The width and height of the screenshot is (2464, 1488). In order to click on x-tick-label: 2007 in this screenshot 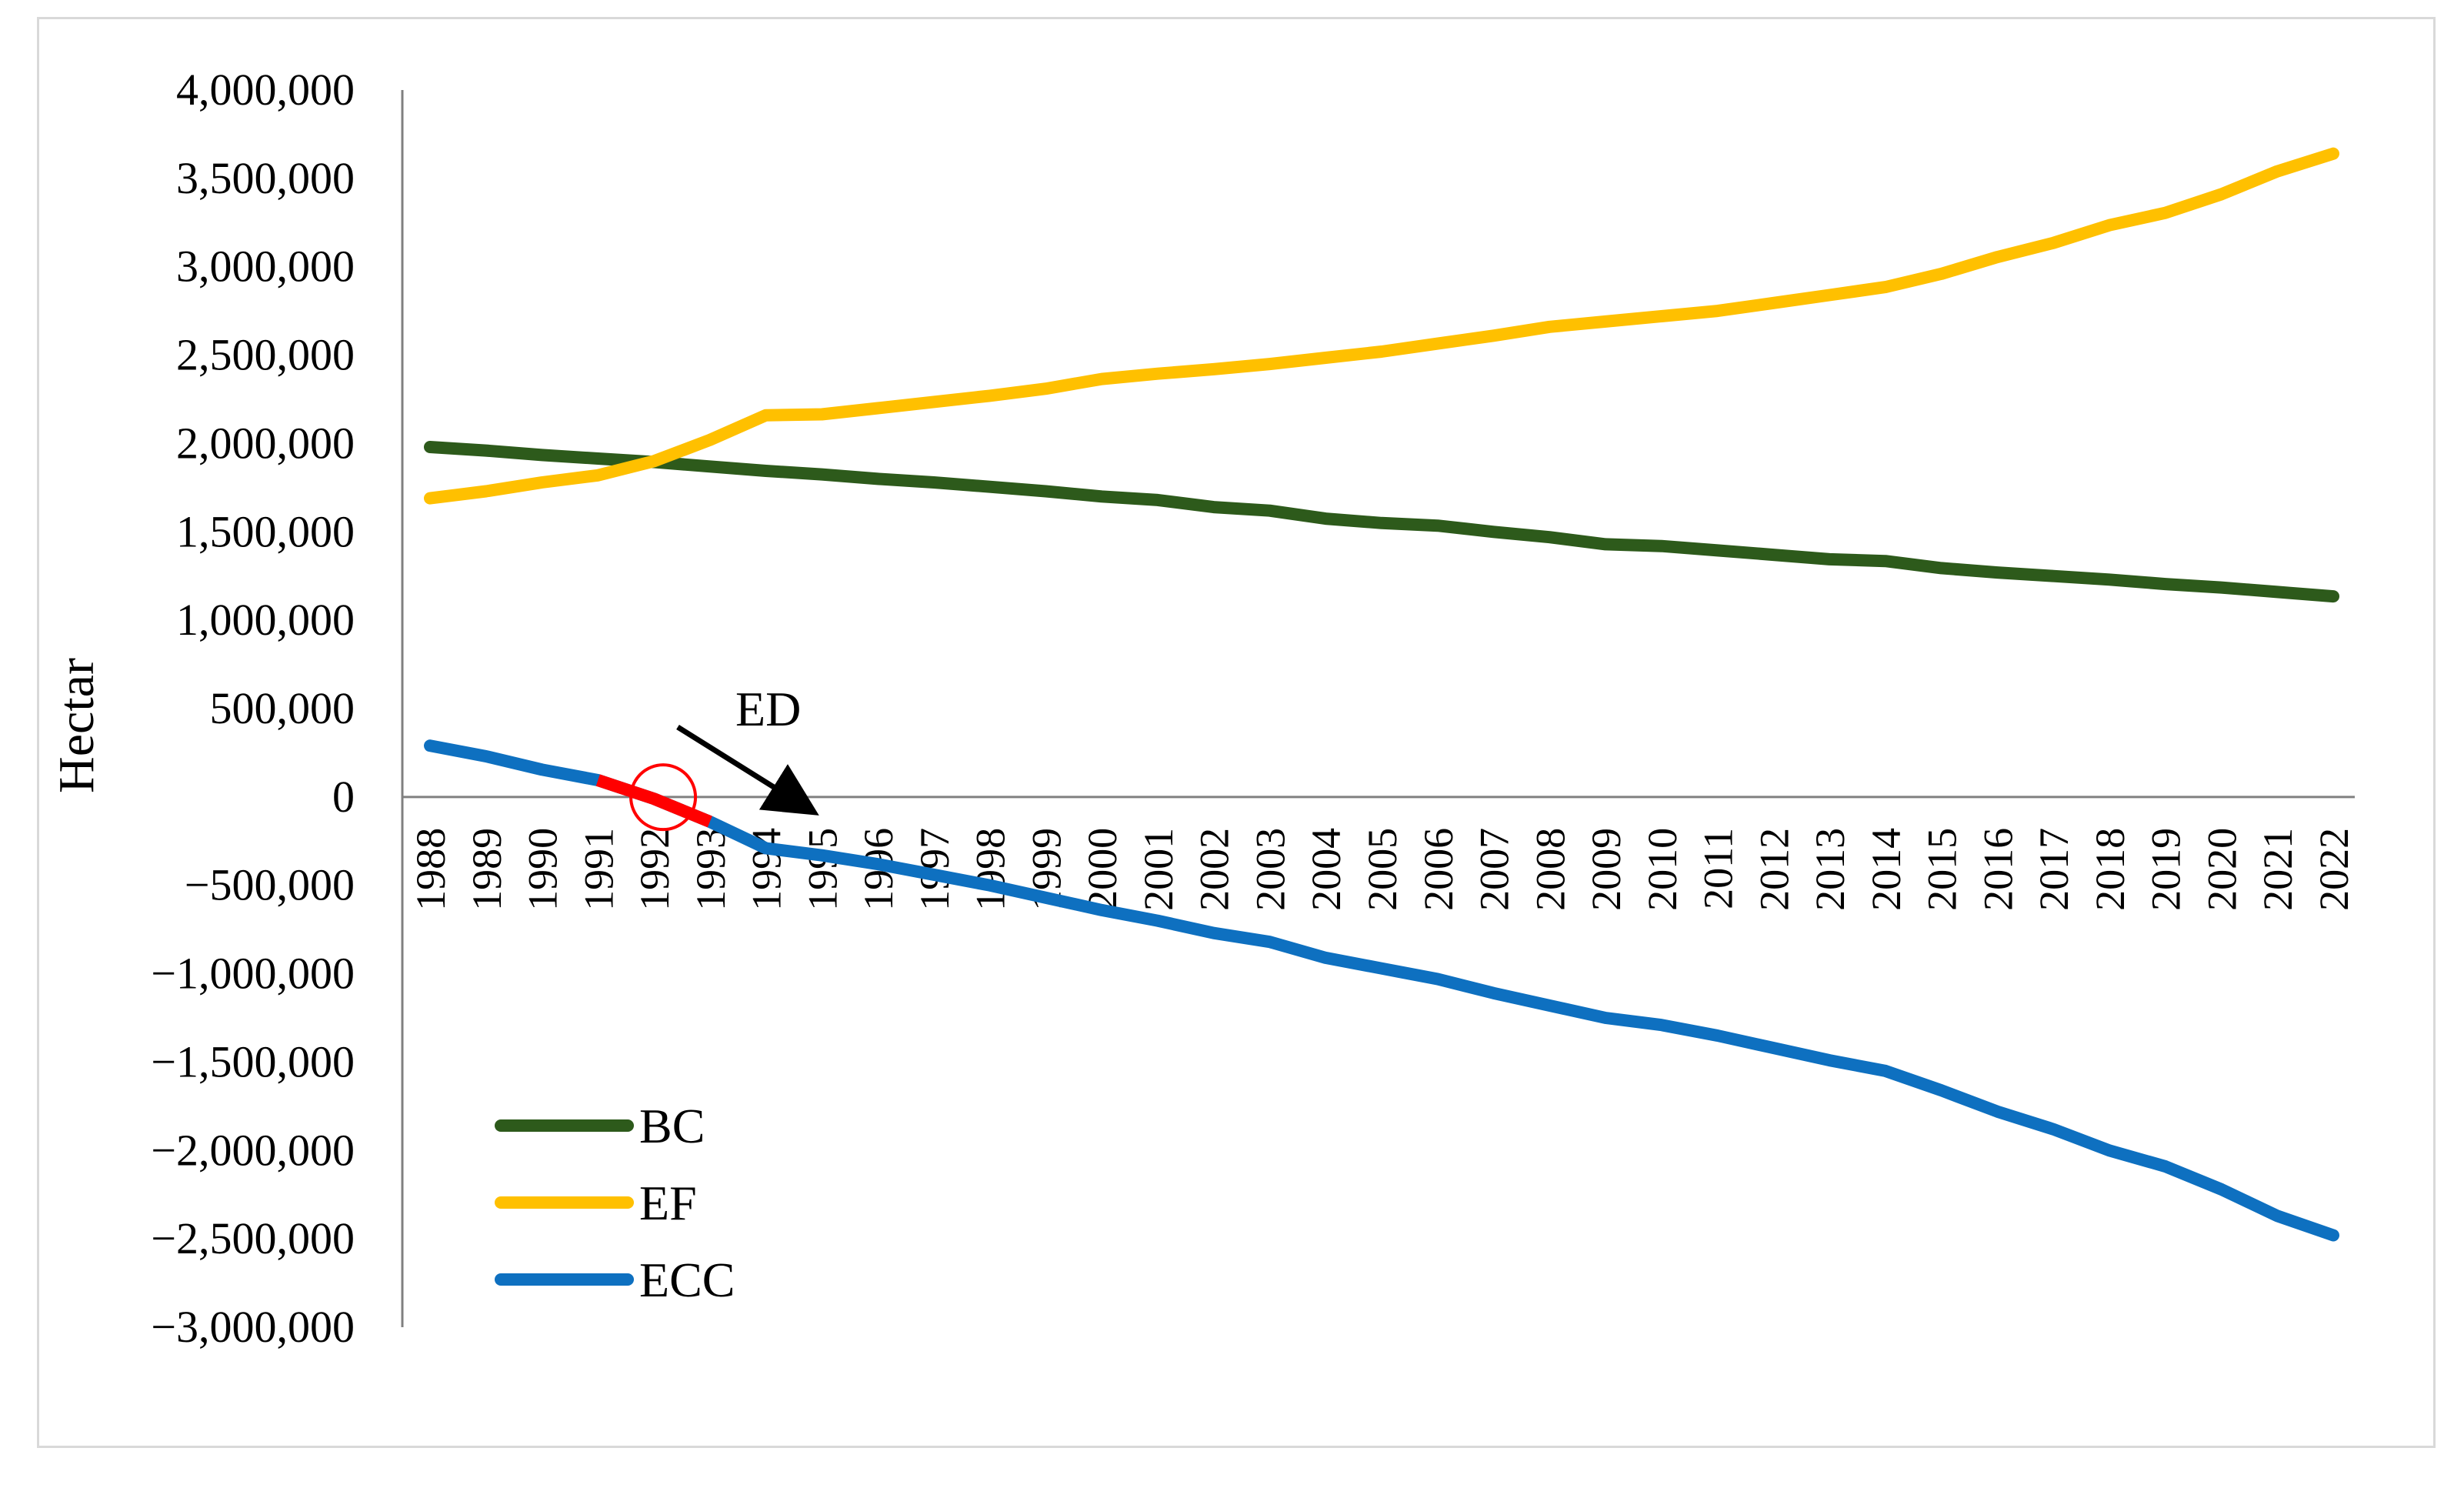, I will do `click(1495, 869)`.